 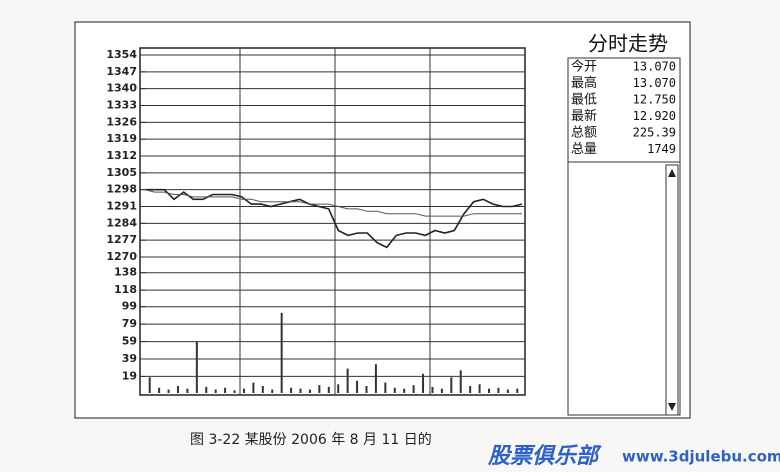 I want to click on panel-label: 最低, so click(x=584, y=100).